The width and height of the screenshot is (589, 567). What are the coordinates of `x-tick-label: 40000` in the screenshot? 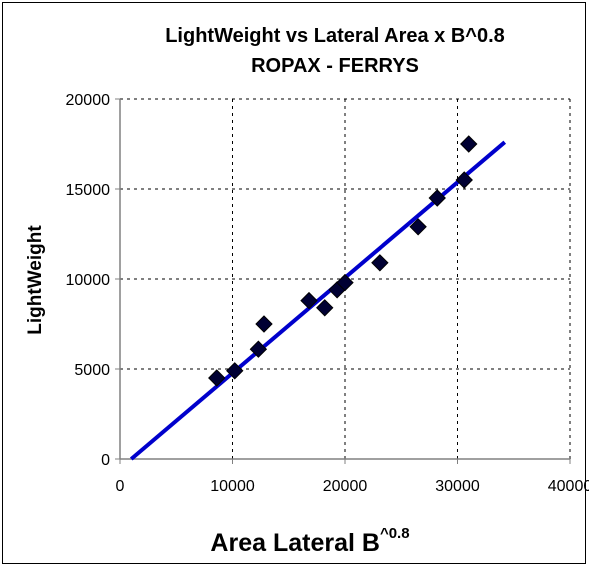 It's located at (568, 486).